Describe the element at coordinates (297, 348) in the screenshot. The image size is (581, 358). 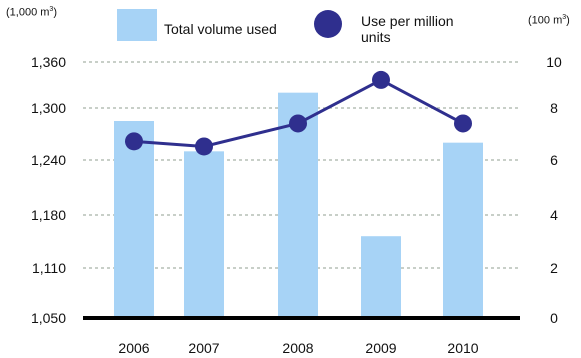
I see `x-axis-tick-label: 2008` at that location.